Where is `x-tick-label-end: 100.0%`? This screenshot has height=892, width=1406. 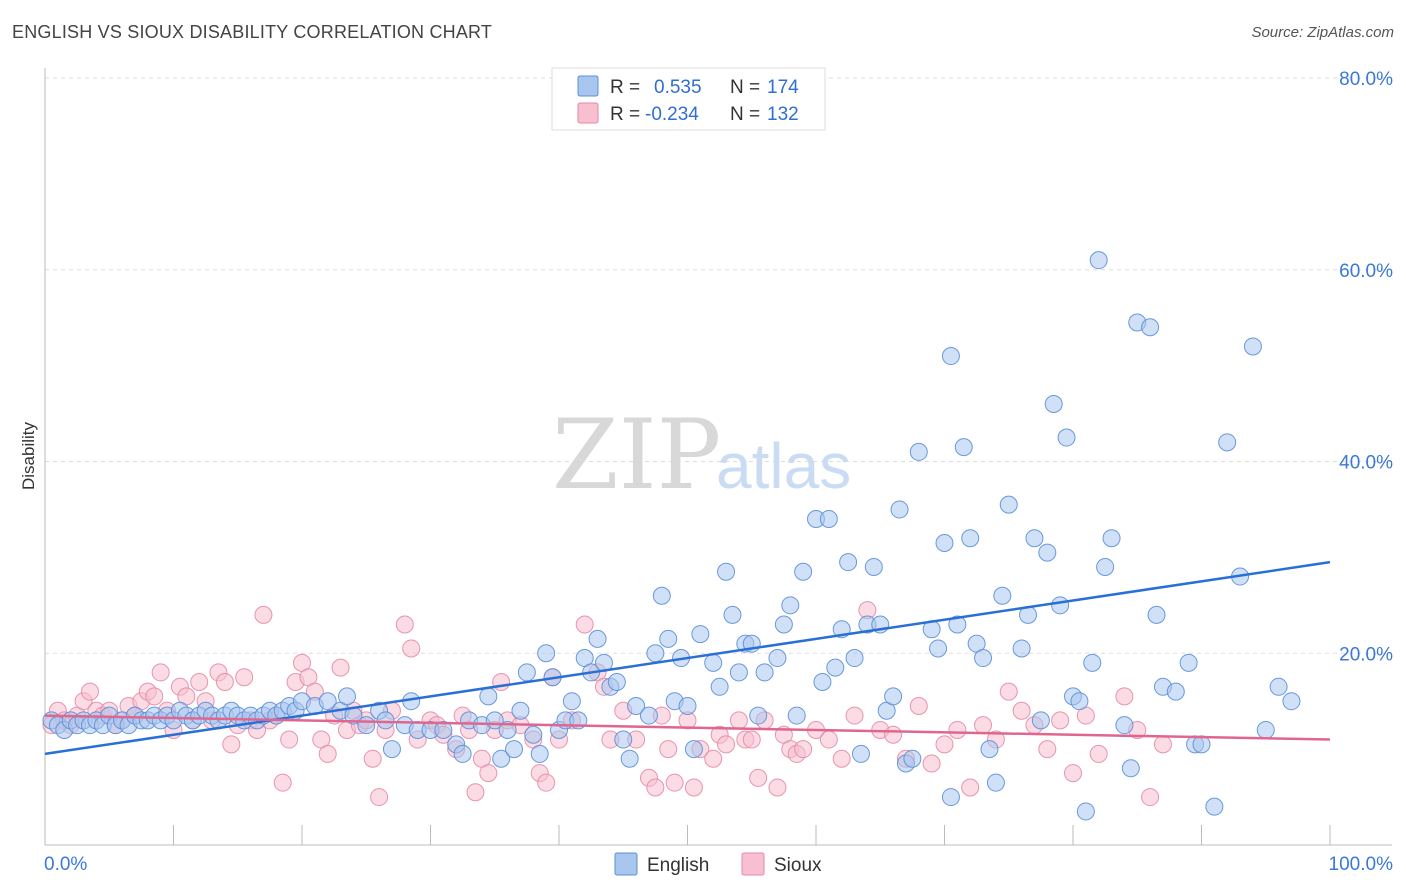 x-tick-label-end: 100.0% is located at coordinates (1361, 864).